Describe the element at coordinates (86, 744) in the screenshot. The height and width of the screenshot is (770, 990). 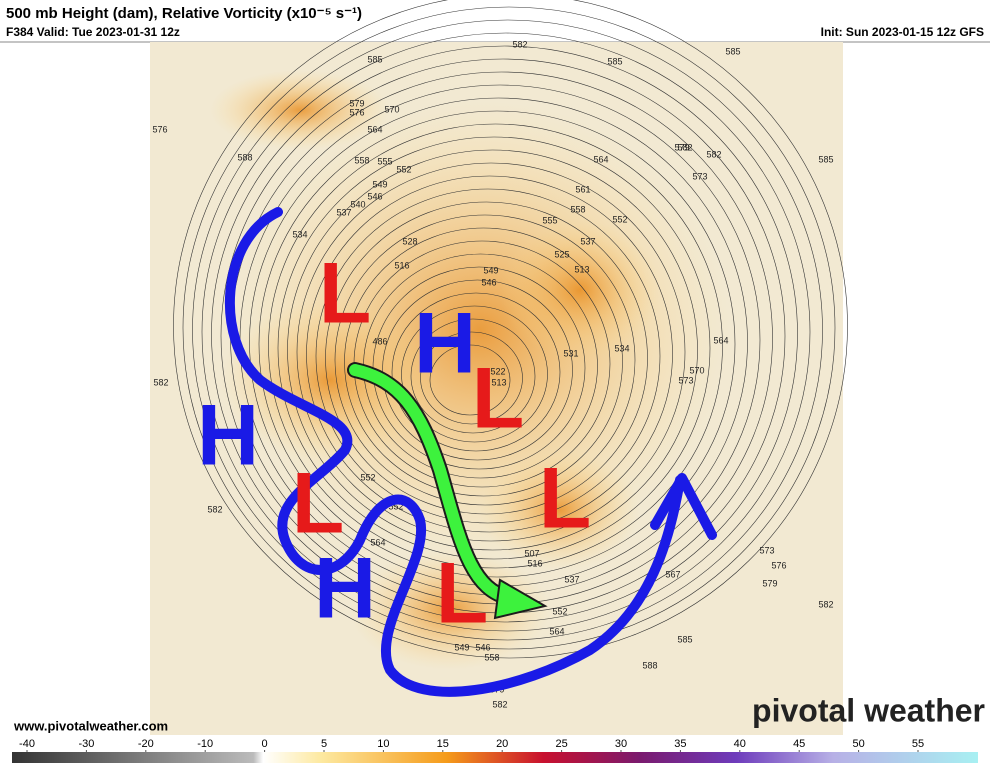
I see `colorbar-tick-label: -30` at that location.